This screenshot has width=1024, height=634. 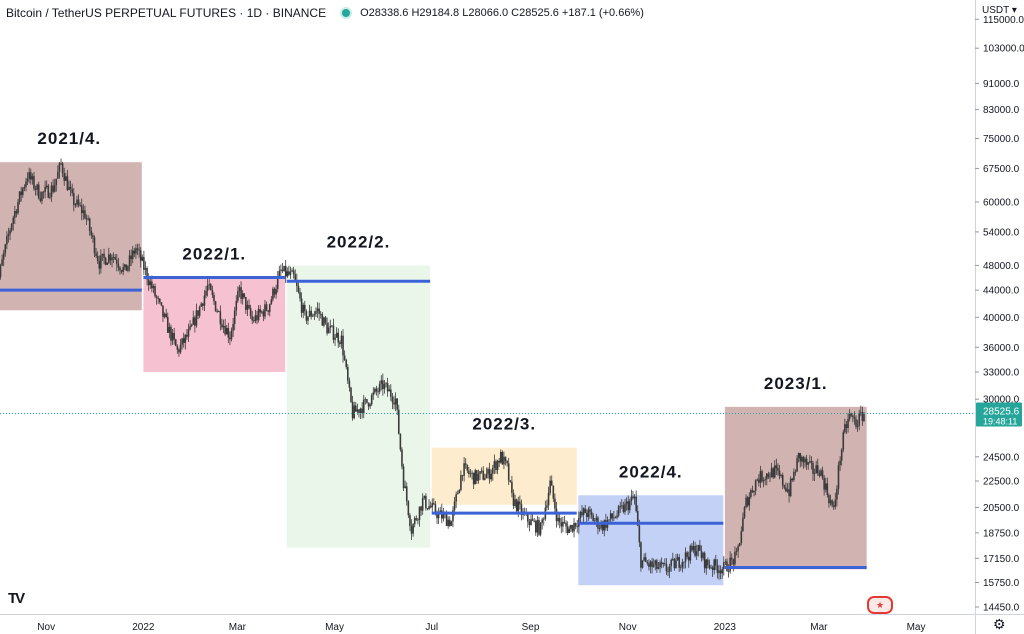 I want to click on x-tick-label: Jul, so click(x=431, y=627).